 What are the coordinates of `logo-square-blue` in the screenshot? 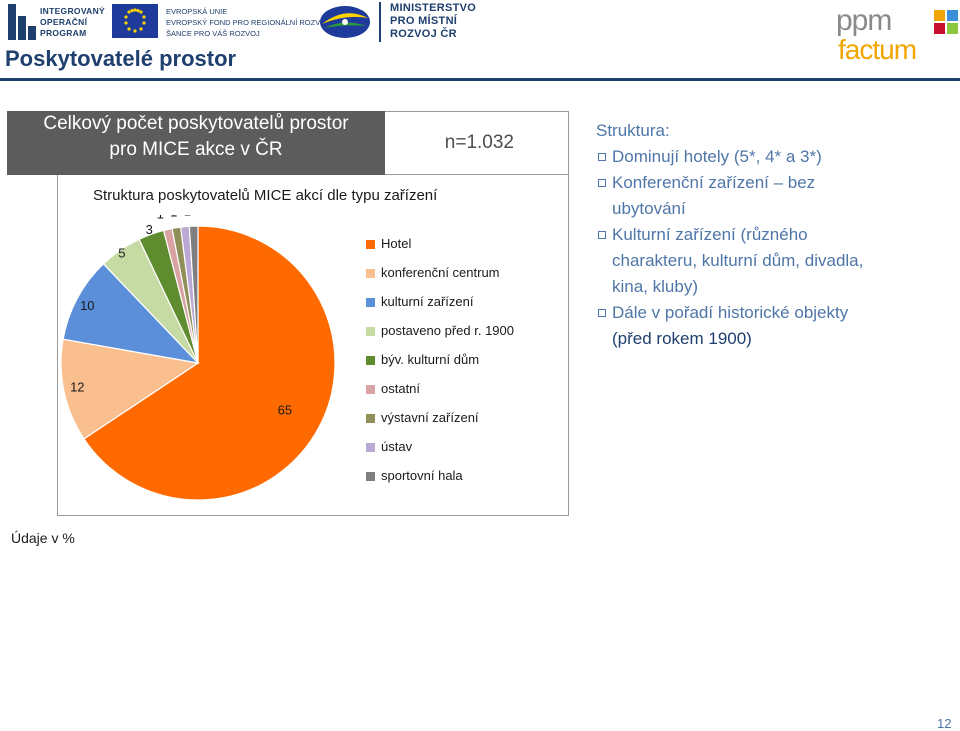 It's located at (952, 15).